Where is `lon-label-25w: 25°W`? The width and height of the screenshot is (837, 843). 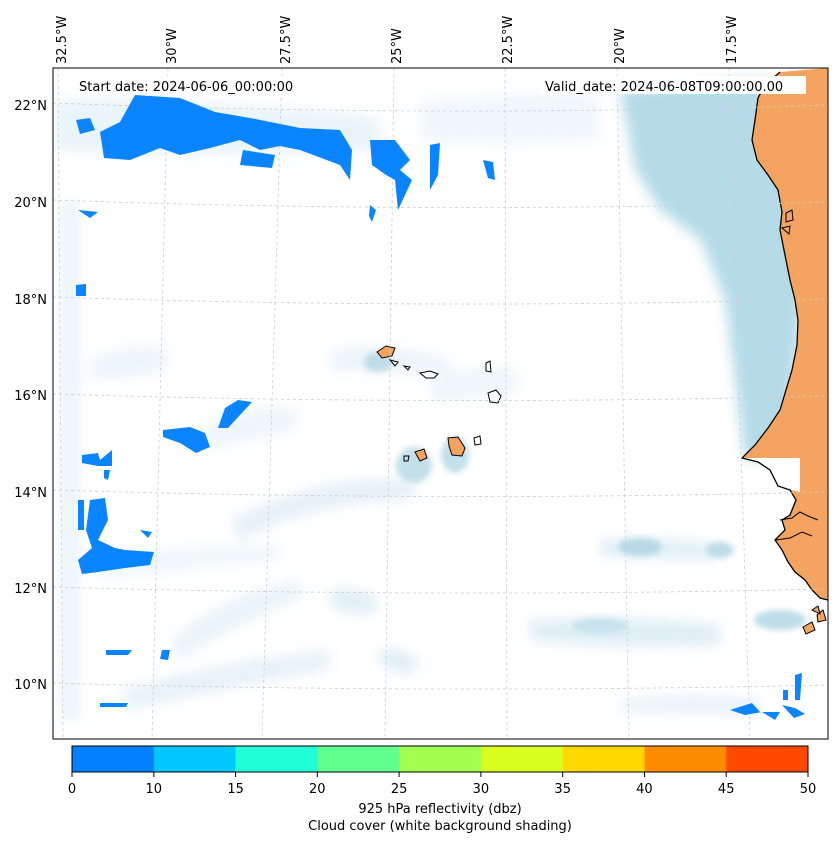
lon-label-25w: 25°W is located at coordinates (397, 46).